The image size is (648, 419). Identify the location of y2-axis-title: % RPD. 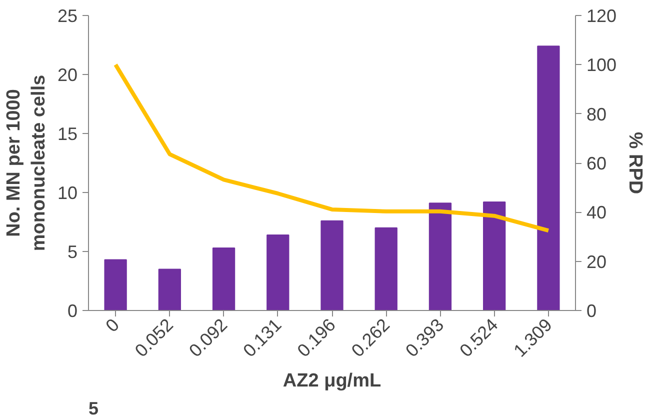
(635, 163).